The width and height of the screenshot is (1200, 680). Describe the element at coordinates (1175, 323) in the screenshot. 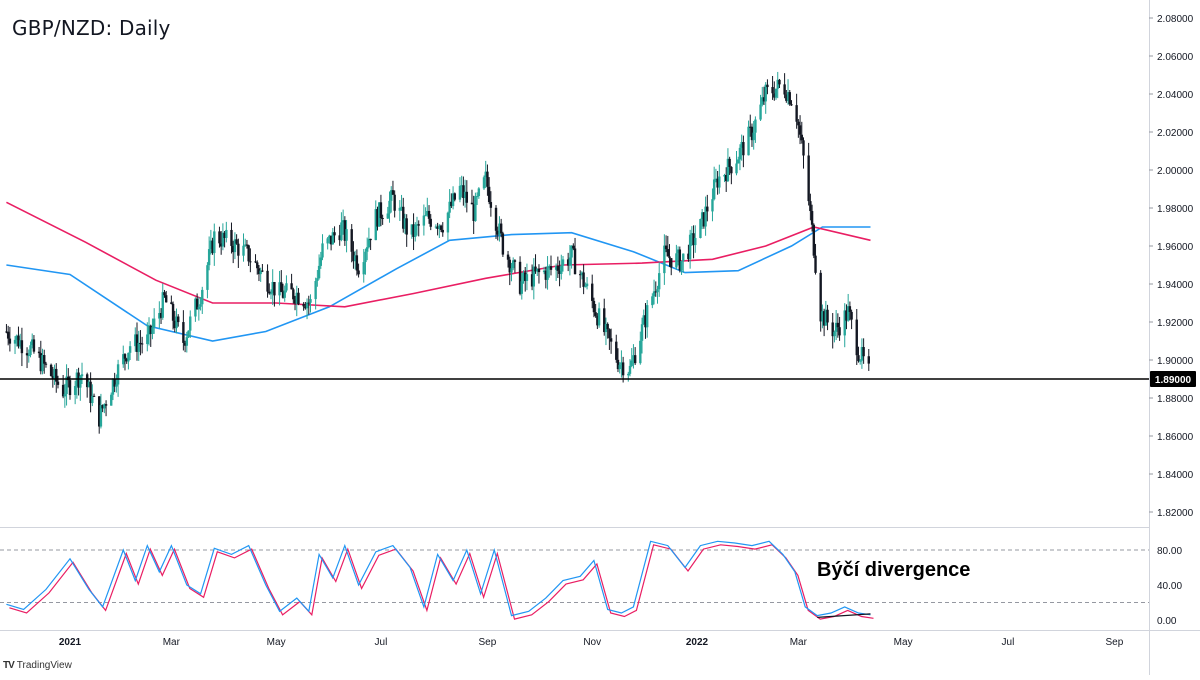

I see `price-tick-label: 1.92000` at that location.